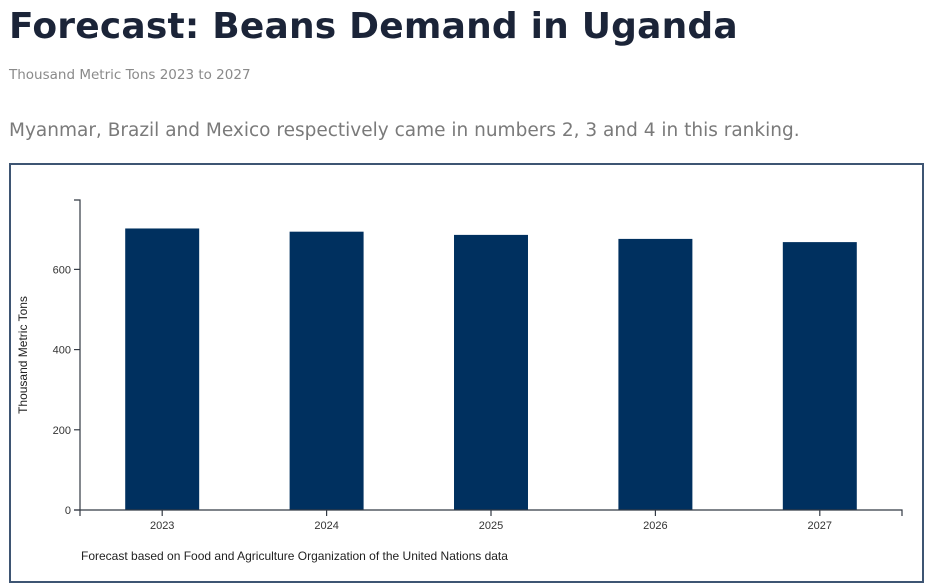  I want to click on y-axis: 0 200 400 600, so click(67, 358).